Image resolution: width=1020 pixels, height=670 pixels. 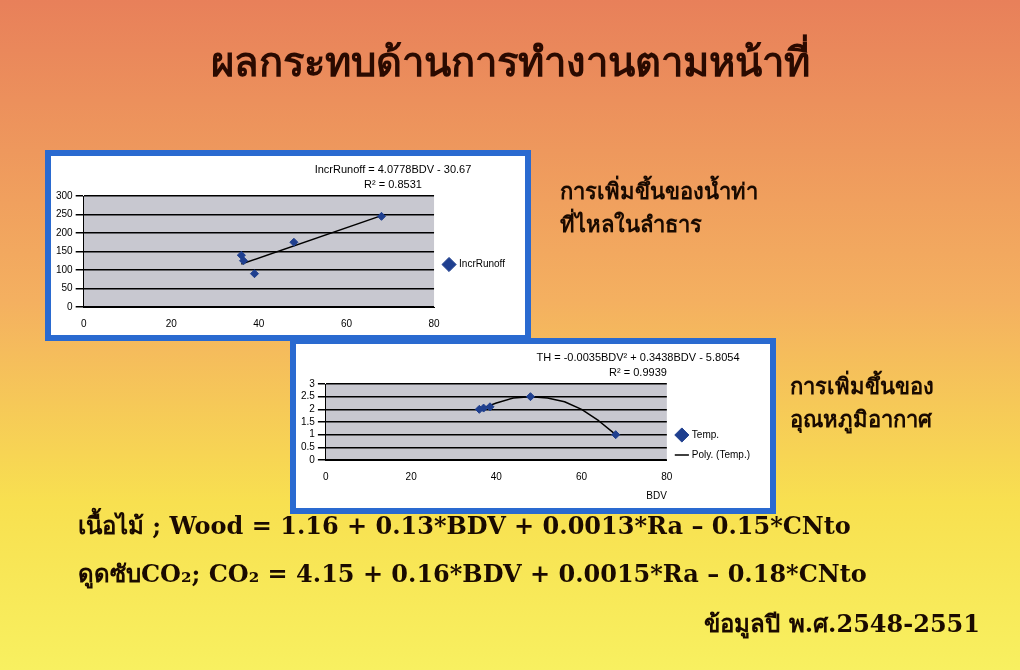 What do you see at coordinates (705, 434) in the screenshot?
I see `legend-label: Temp.` at bounding box center [705, 434].